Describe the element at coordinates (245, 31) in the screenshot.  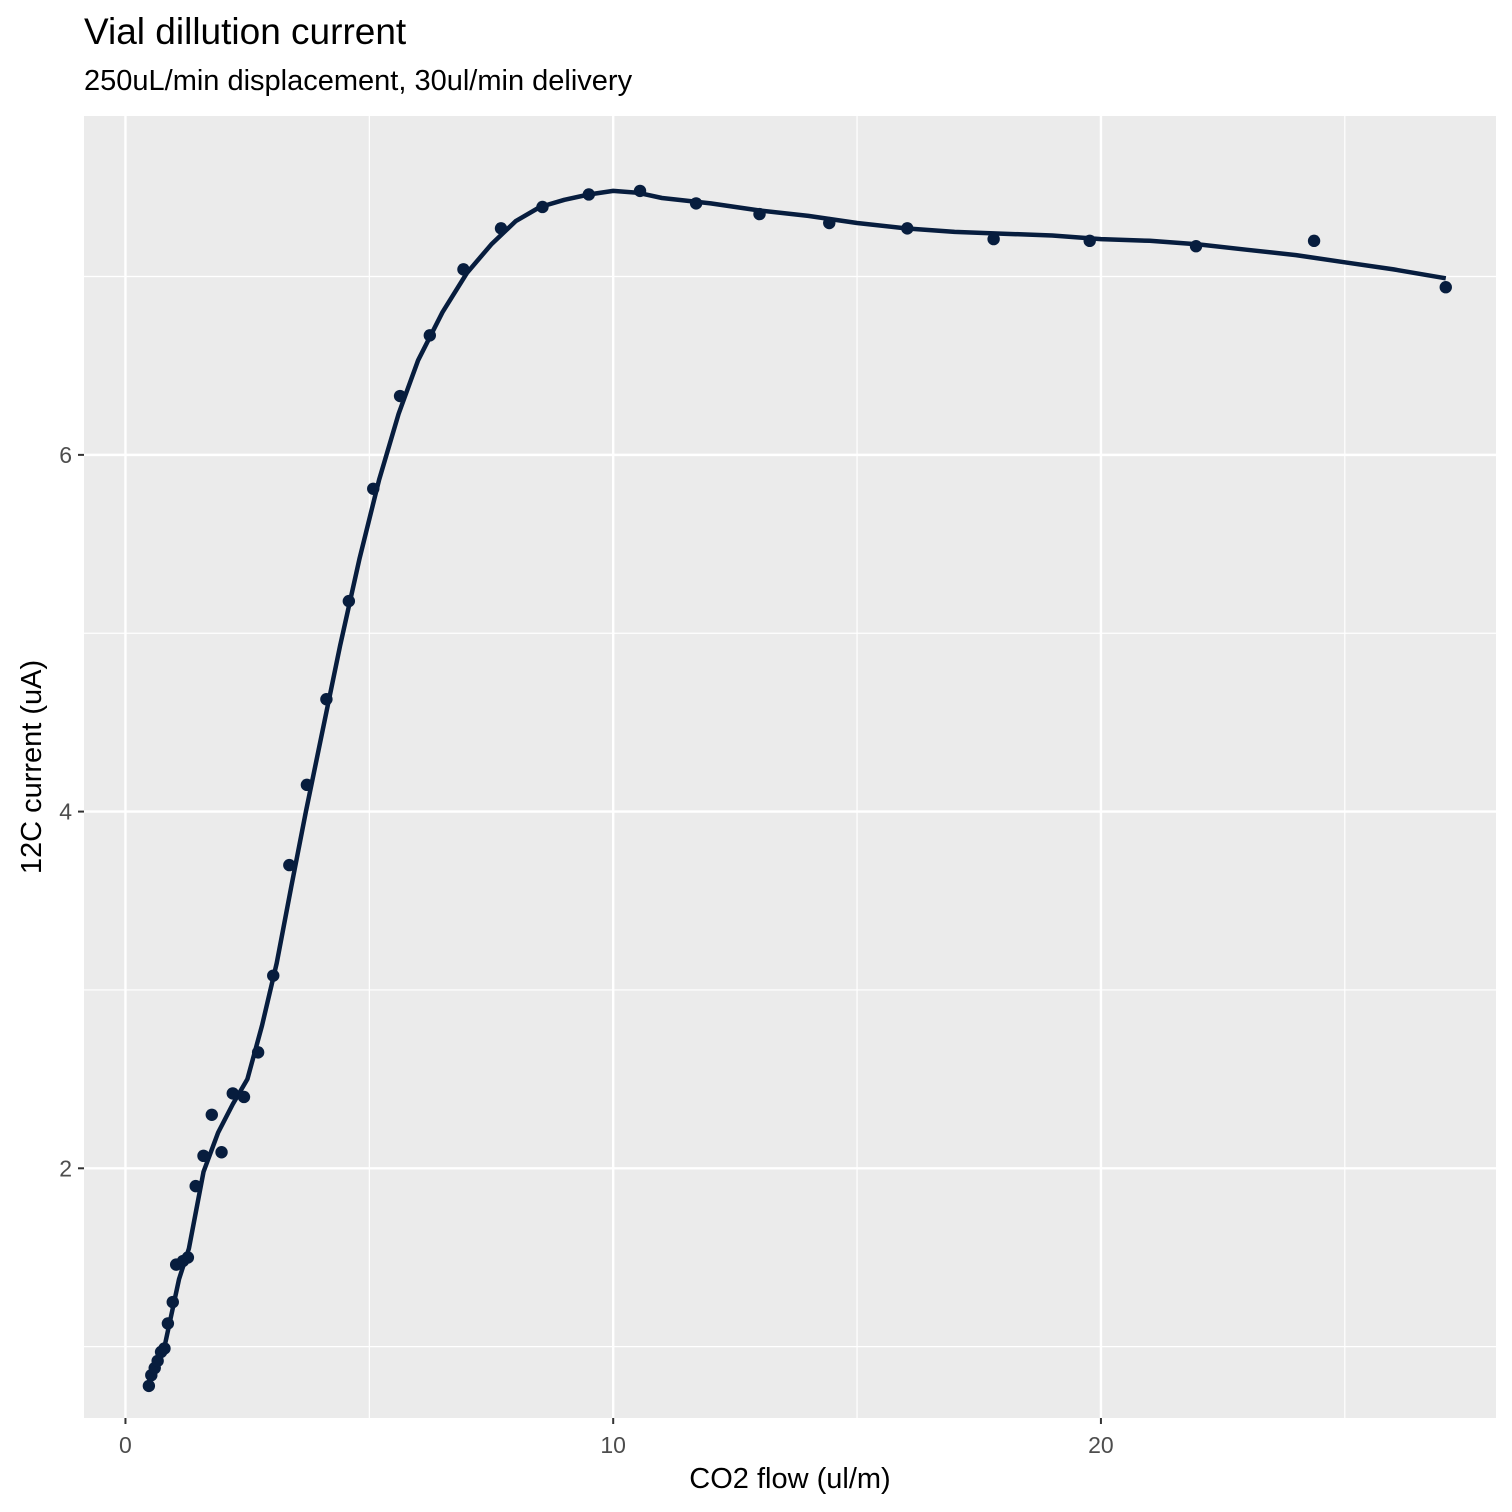
I see `chart-title: Vial dillution current` at that location.